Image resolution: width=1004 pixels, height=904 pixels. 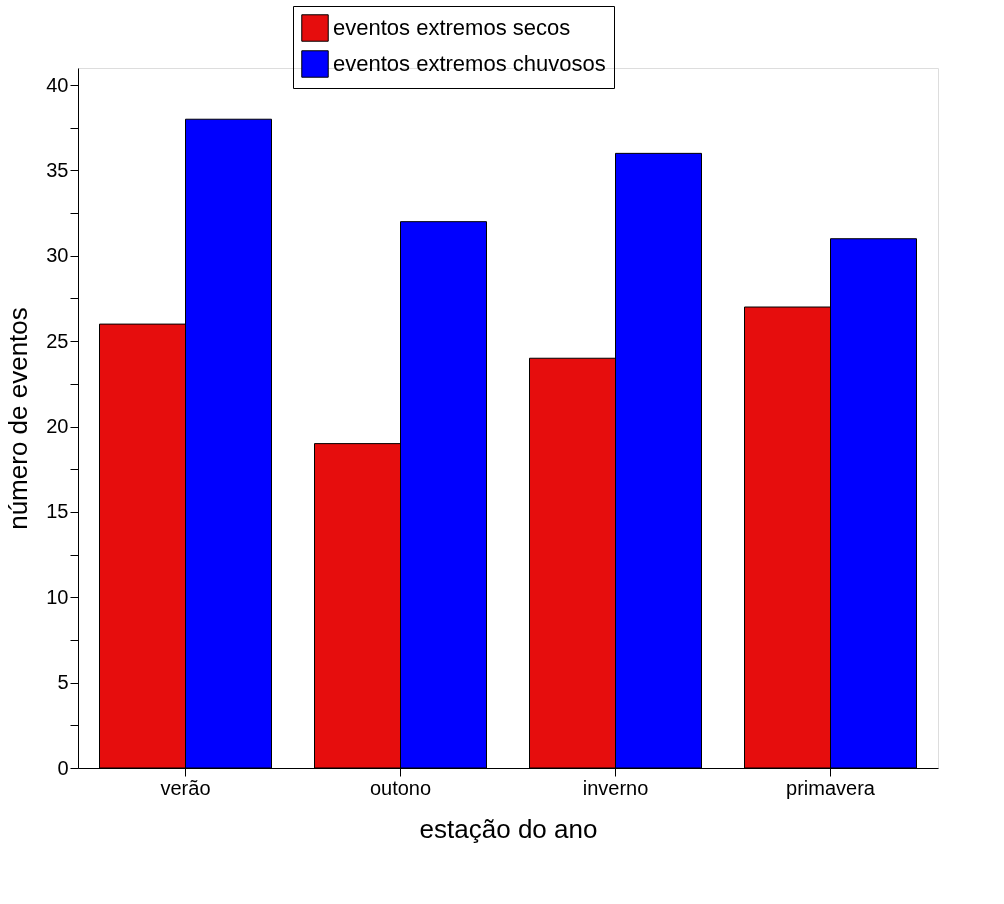 What do you see at coordinates (831, 787) in the screenshot?
I see `x-tick-label: primavera` at bounding box center [831, 787].